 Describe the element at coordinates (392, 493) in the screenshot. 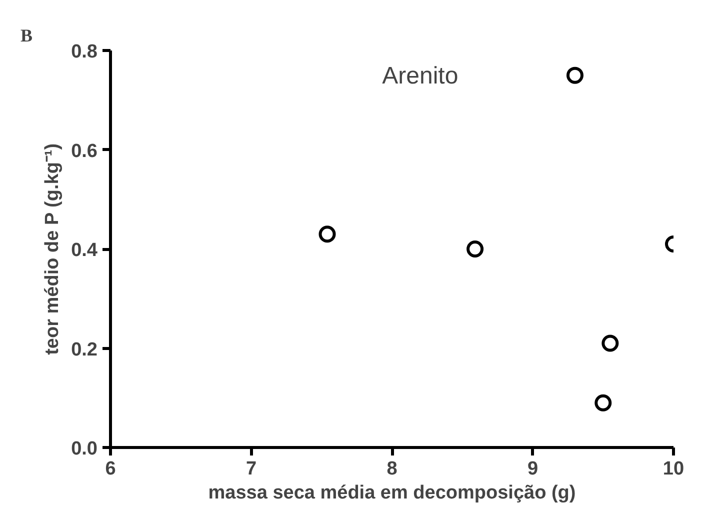

I see `x-axis-title: massa seca média em decomposição (g)` at that location.